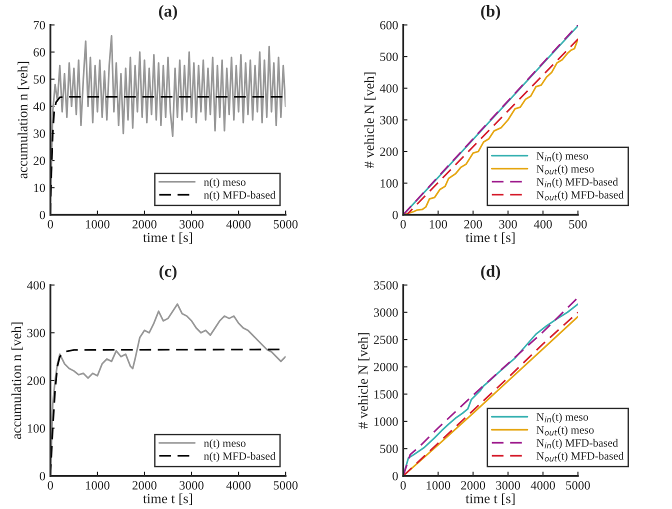  Describe the element at coordinates (386, 340) in the screenshot. I see `y-tick-label: 2500` at that location.